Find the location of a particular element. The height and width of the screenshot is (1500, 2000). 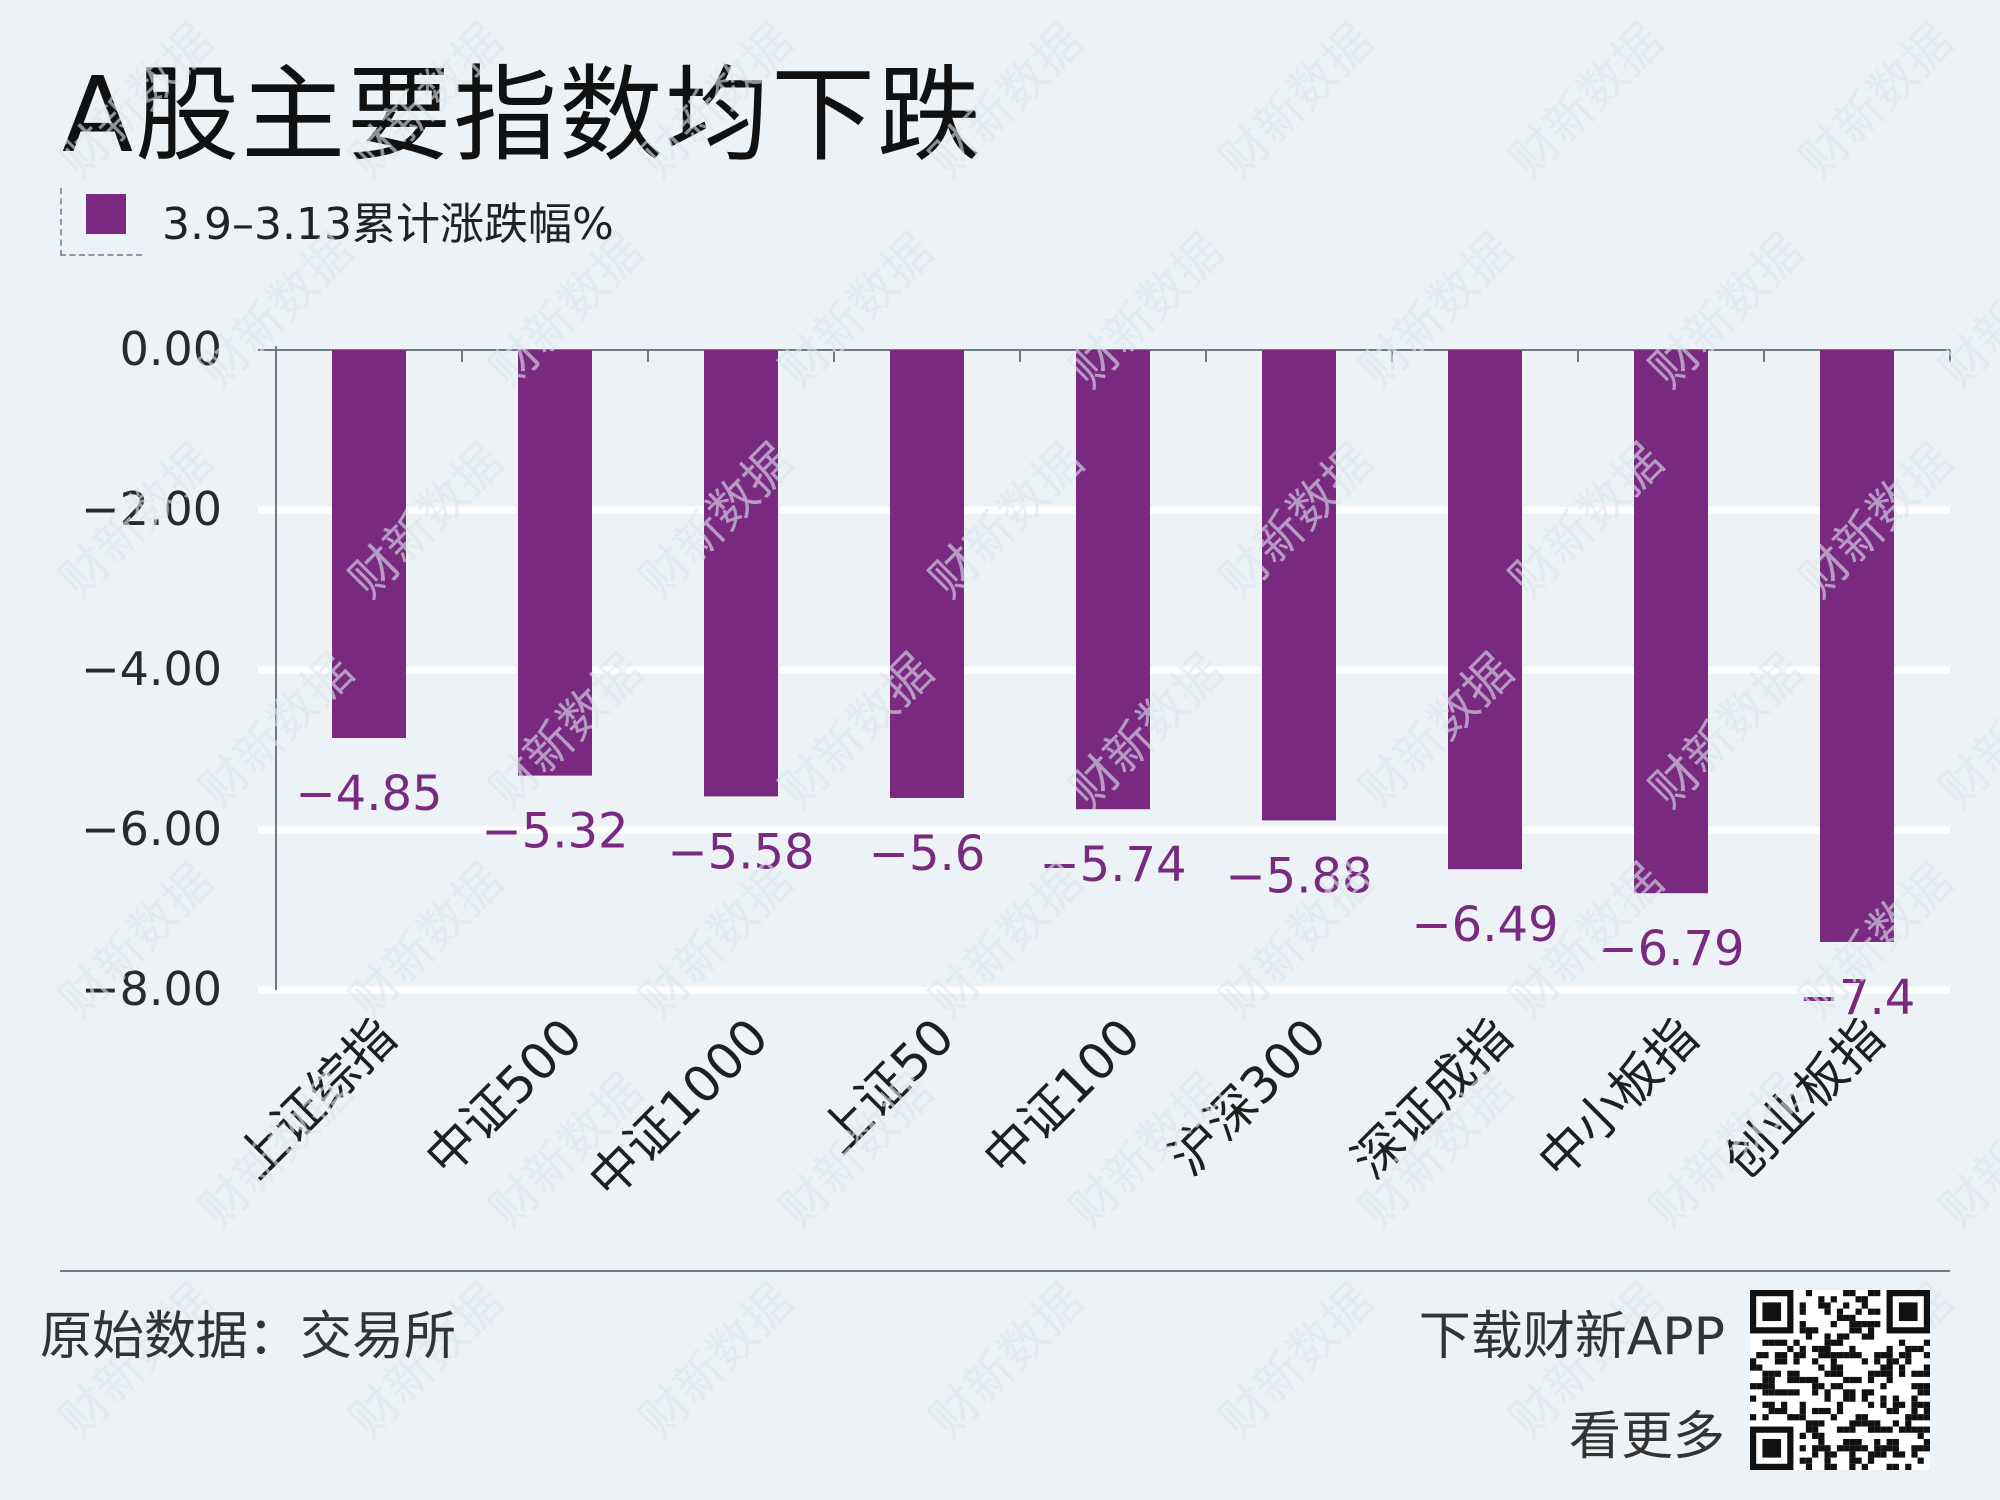

qr-code-icon is located at coordinates (1840, 1380).